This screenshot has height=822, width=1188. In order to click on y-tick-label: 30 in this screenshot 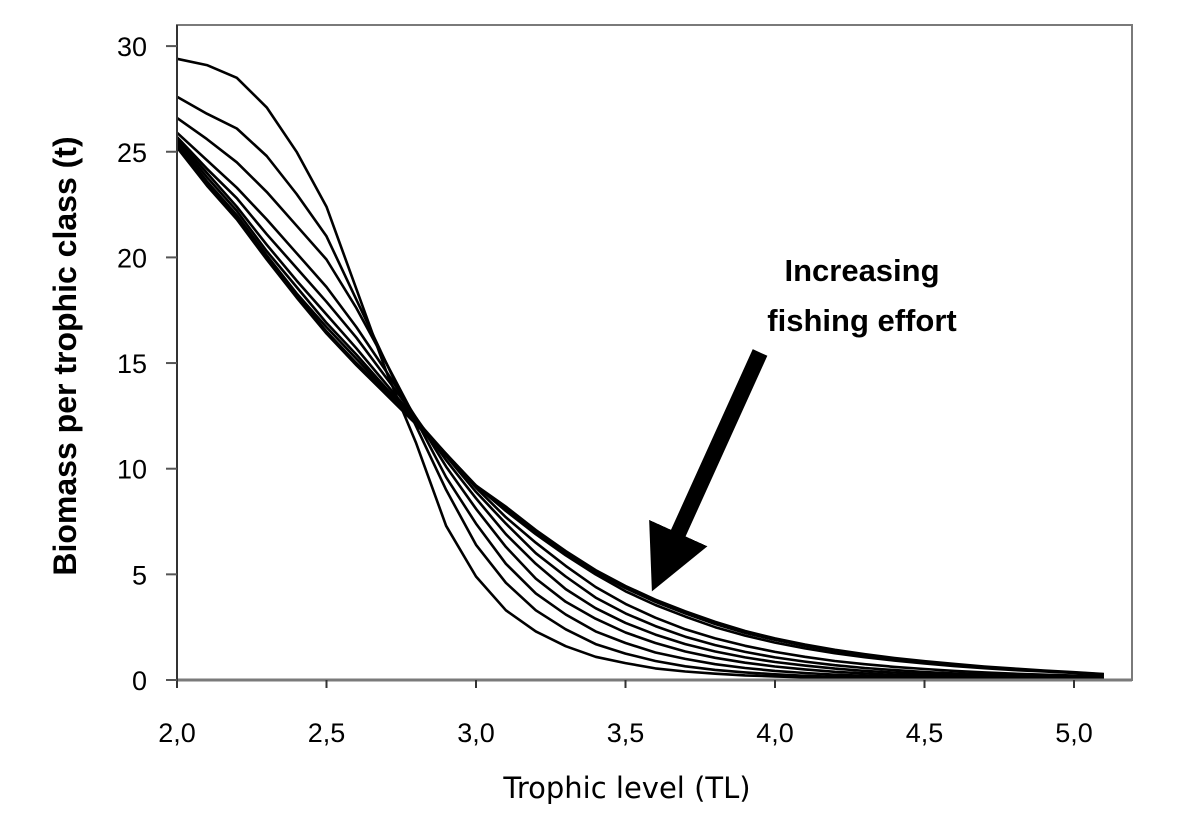, I will do `click(132, 47)`.